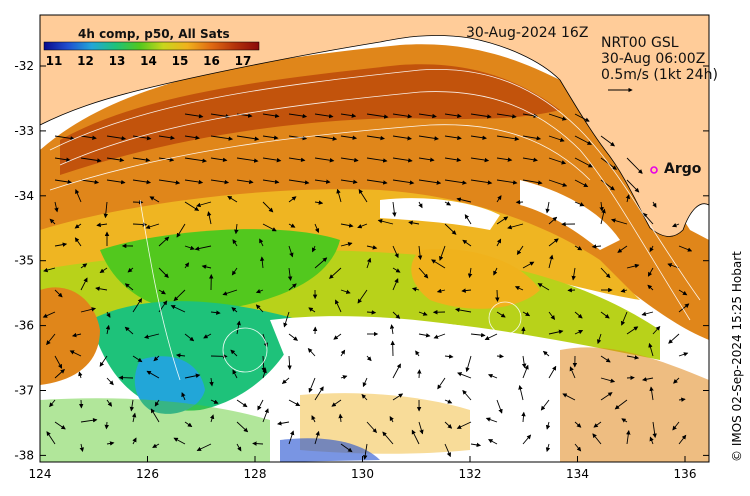  Describe the element at coordinates (148, 61) in the screenshot. I see `colorbar-tick-label: 14` at that location.